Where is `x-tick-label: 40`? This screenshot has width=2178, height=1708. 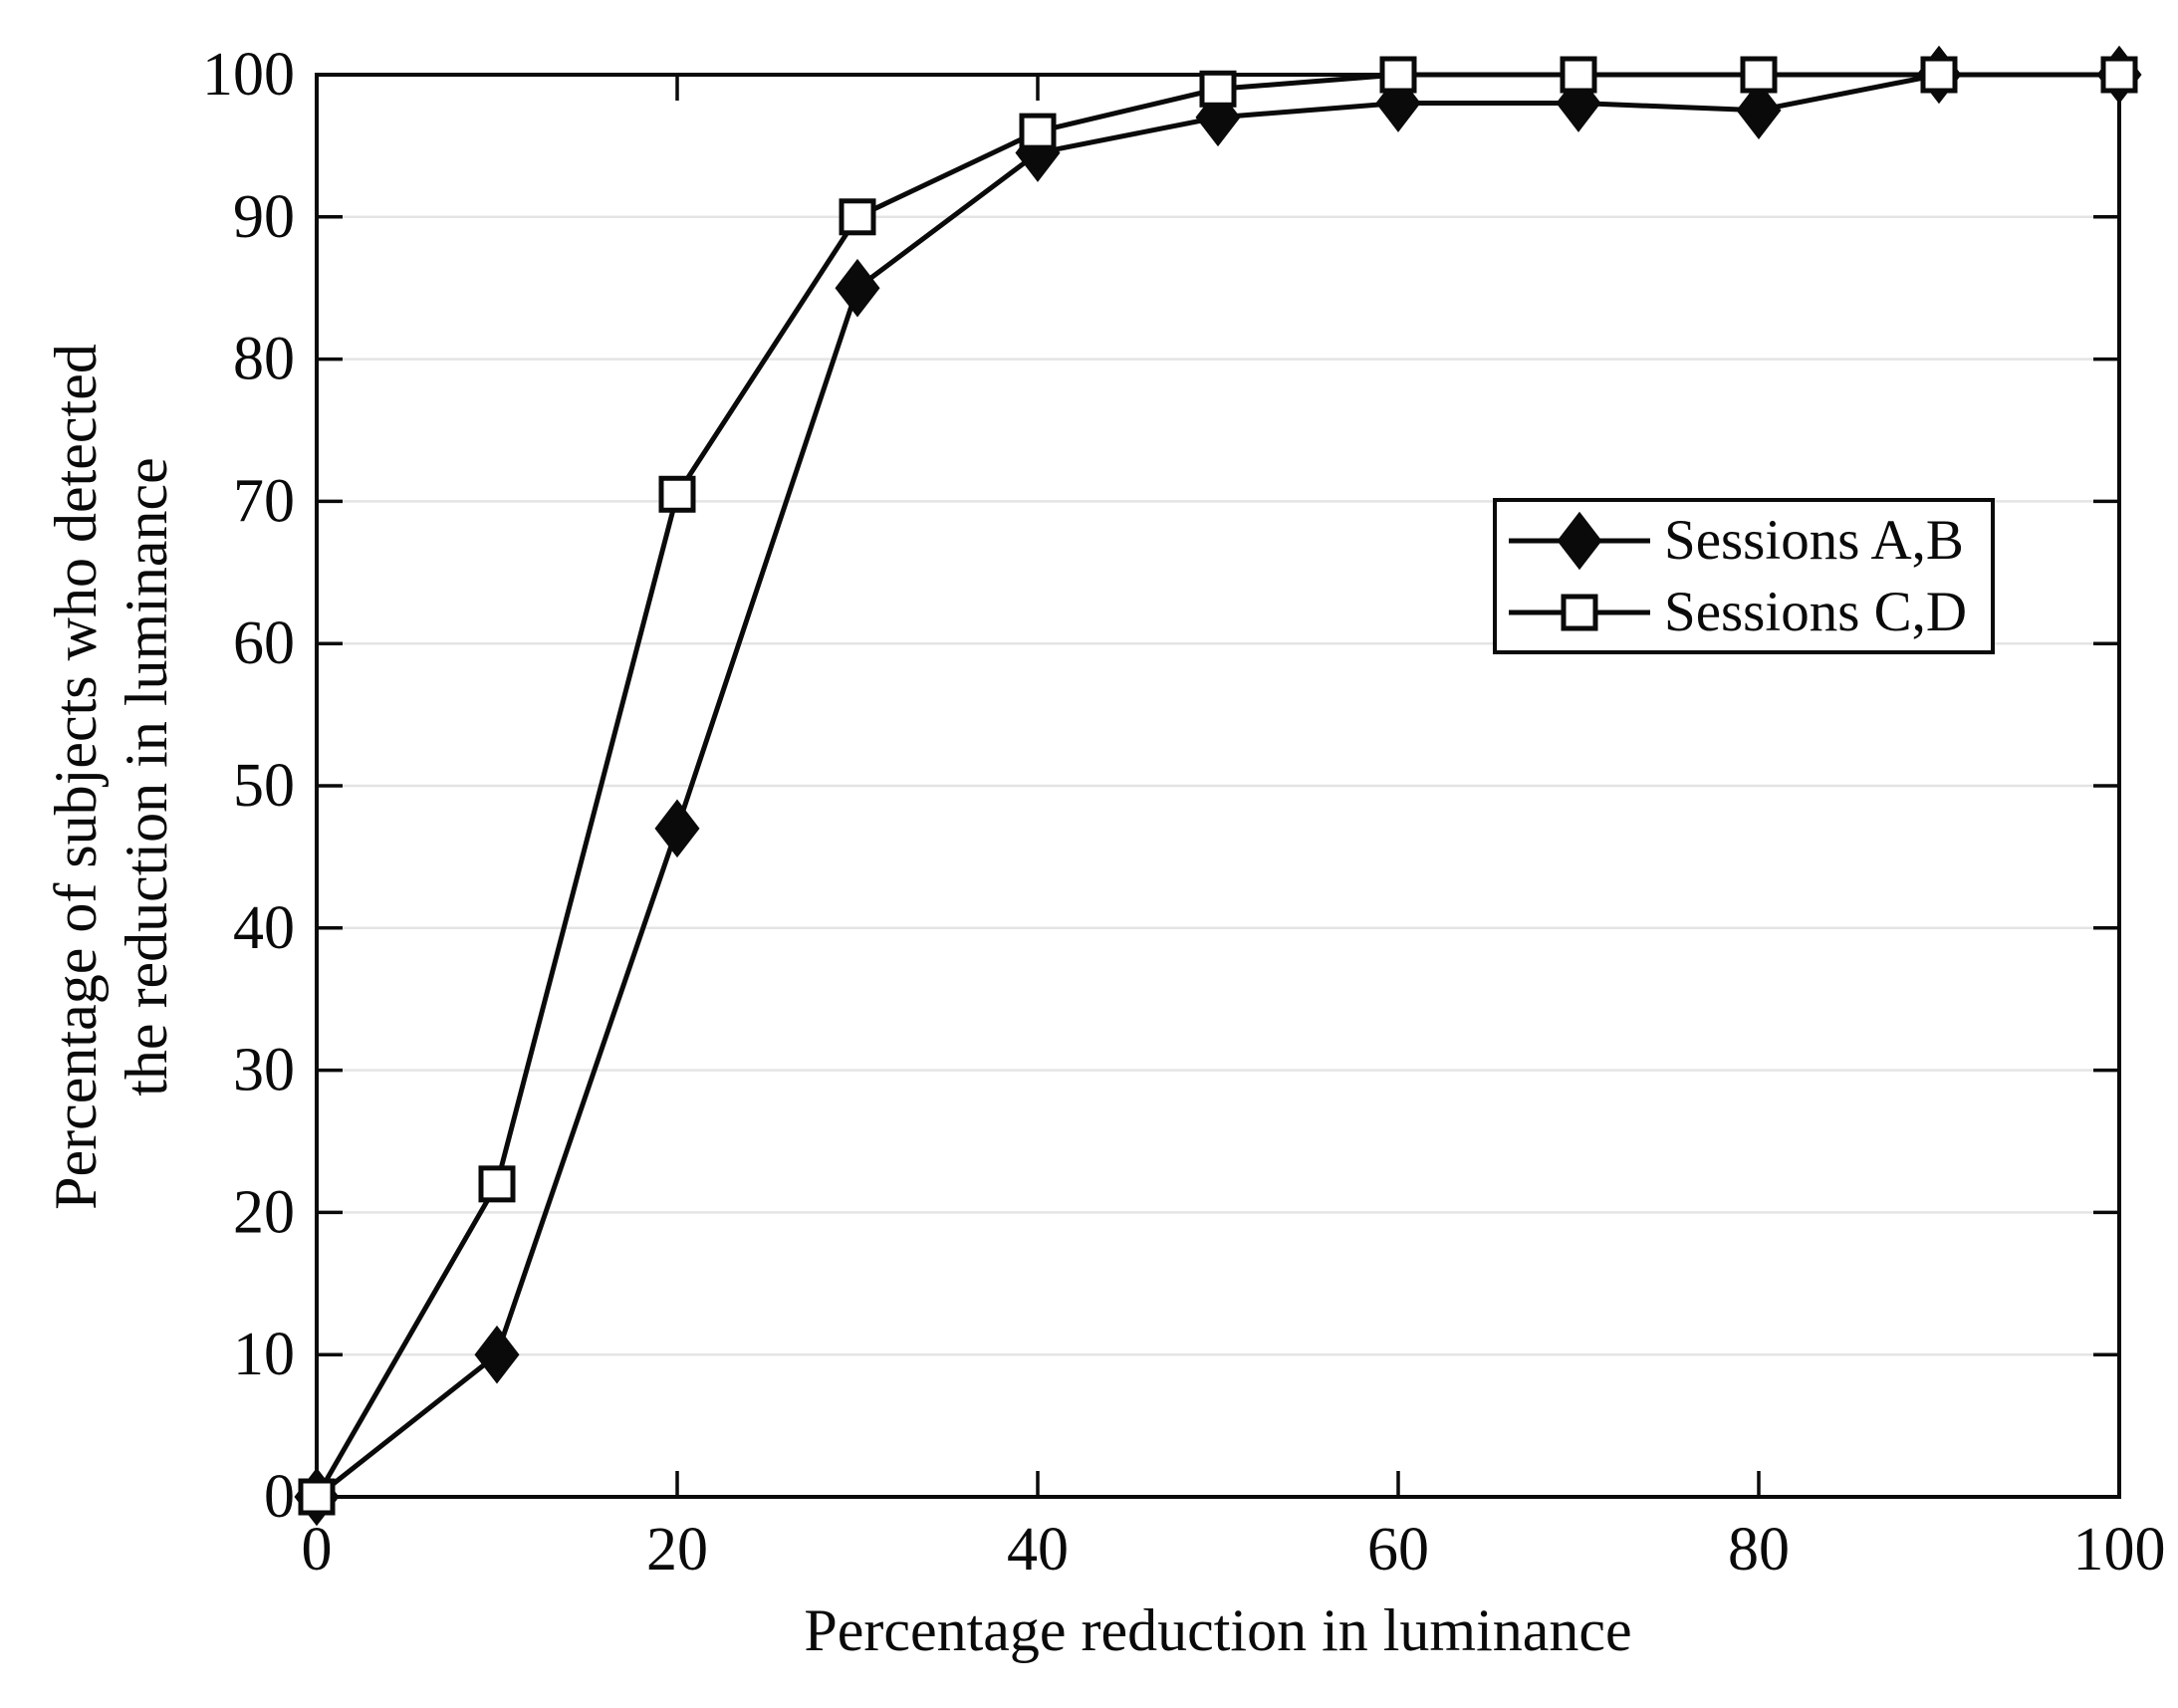
x-tick-label: 40 is located at coordinates (1038, 1550).